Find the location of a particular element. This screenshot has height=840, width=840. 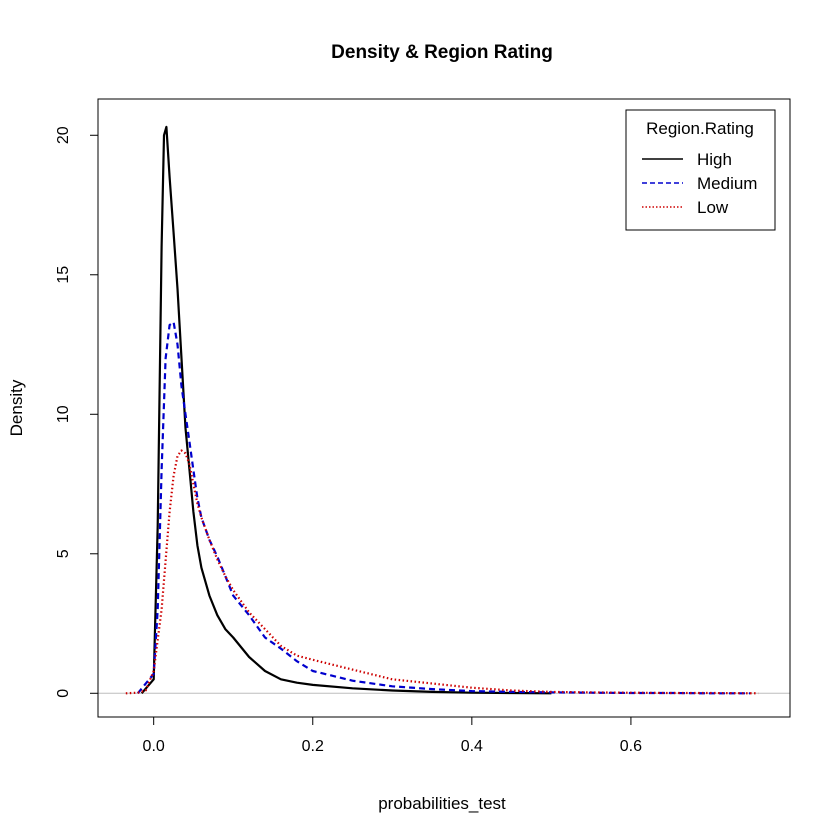

y-tick-label: 10 is located at coordinates (63, 414).